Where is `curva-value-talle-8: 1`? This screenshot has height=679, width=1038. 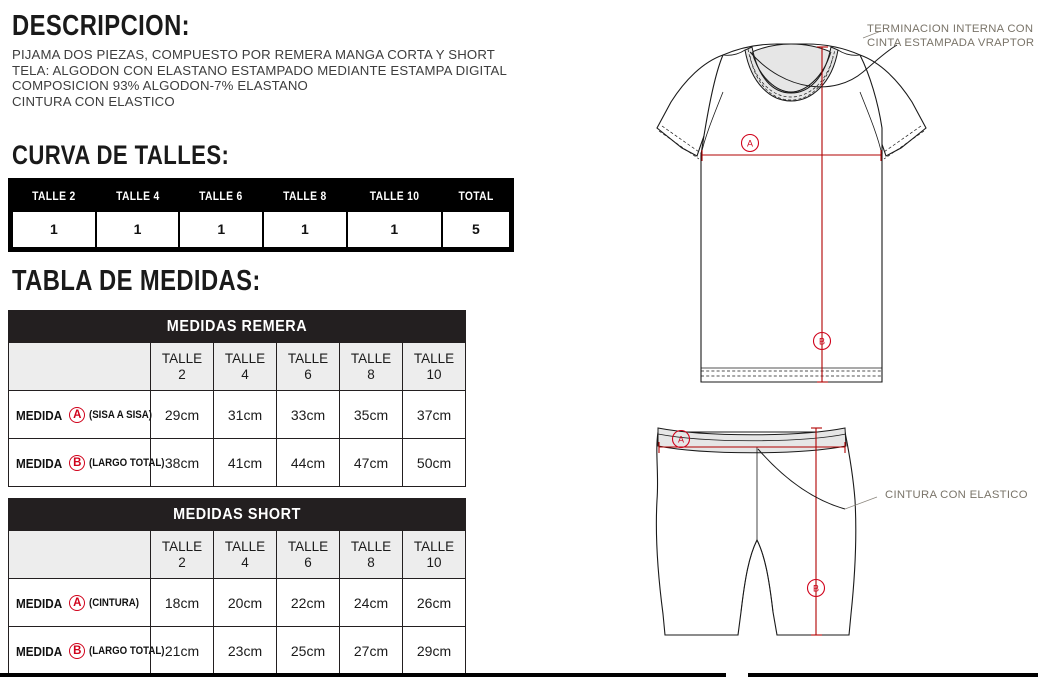
curva-value-talle-8: 1 is located at coordinates (305, 229).